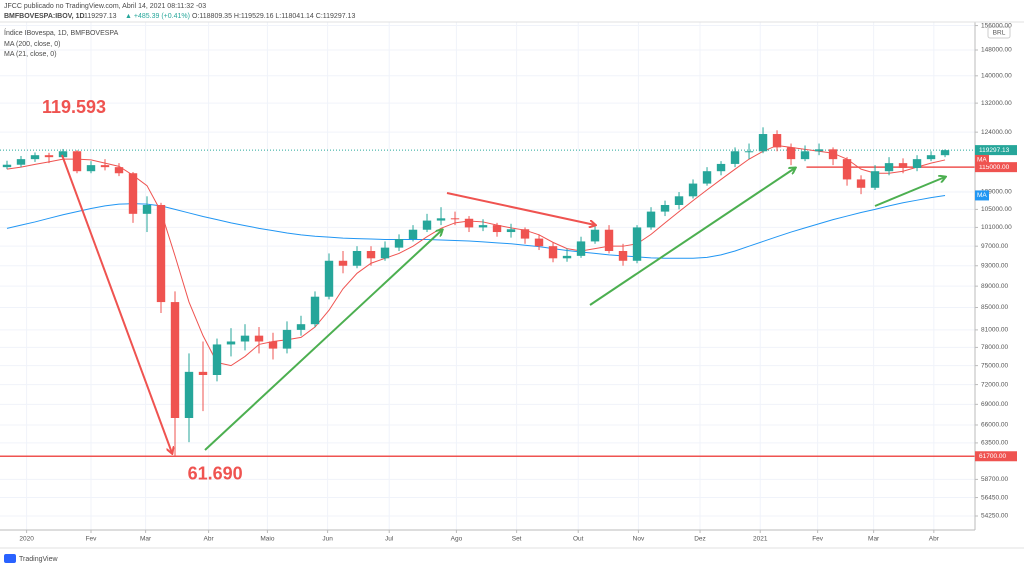  What do you see at coordinates (994, 365) in the screenshot?
I see `y-tick-label: 75000.00` at bounding box center [994, 365].